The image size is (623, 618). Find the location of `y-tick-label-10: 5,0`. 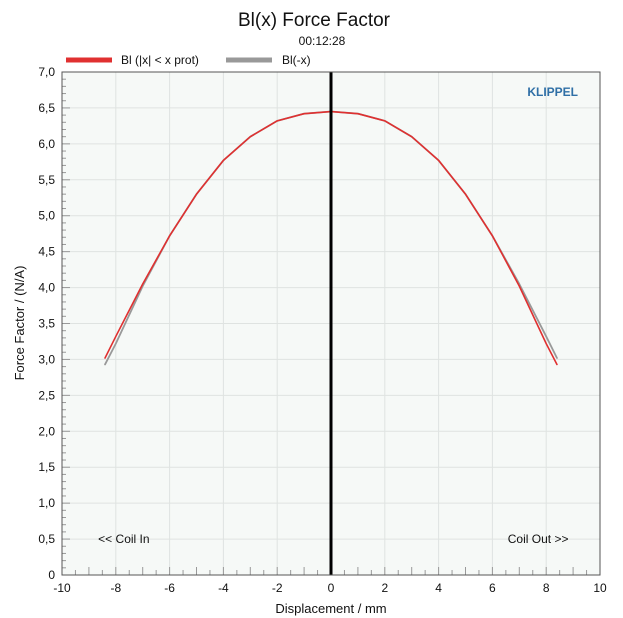

y-tick-label-10: 5,0 is located at coordinates (46, 216).